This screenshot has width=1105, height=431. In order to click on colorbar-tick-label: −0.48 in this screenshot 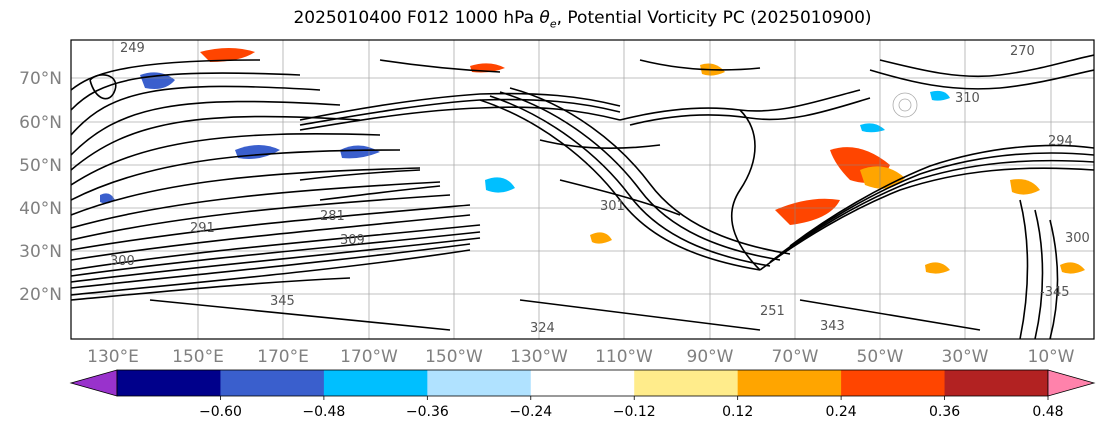, I will do `click(323, 412)`.